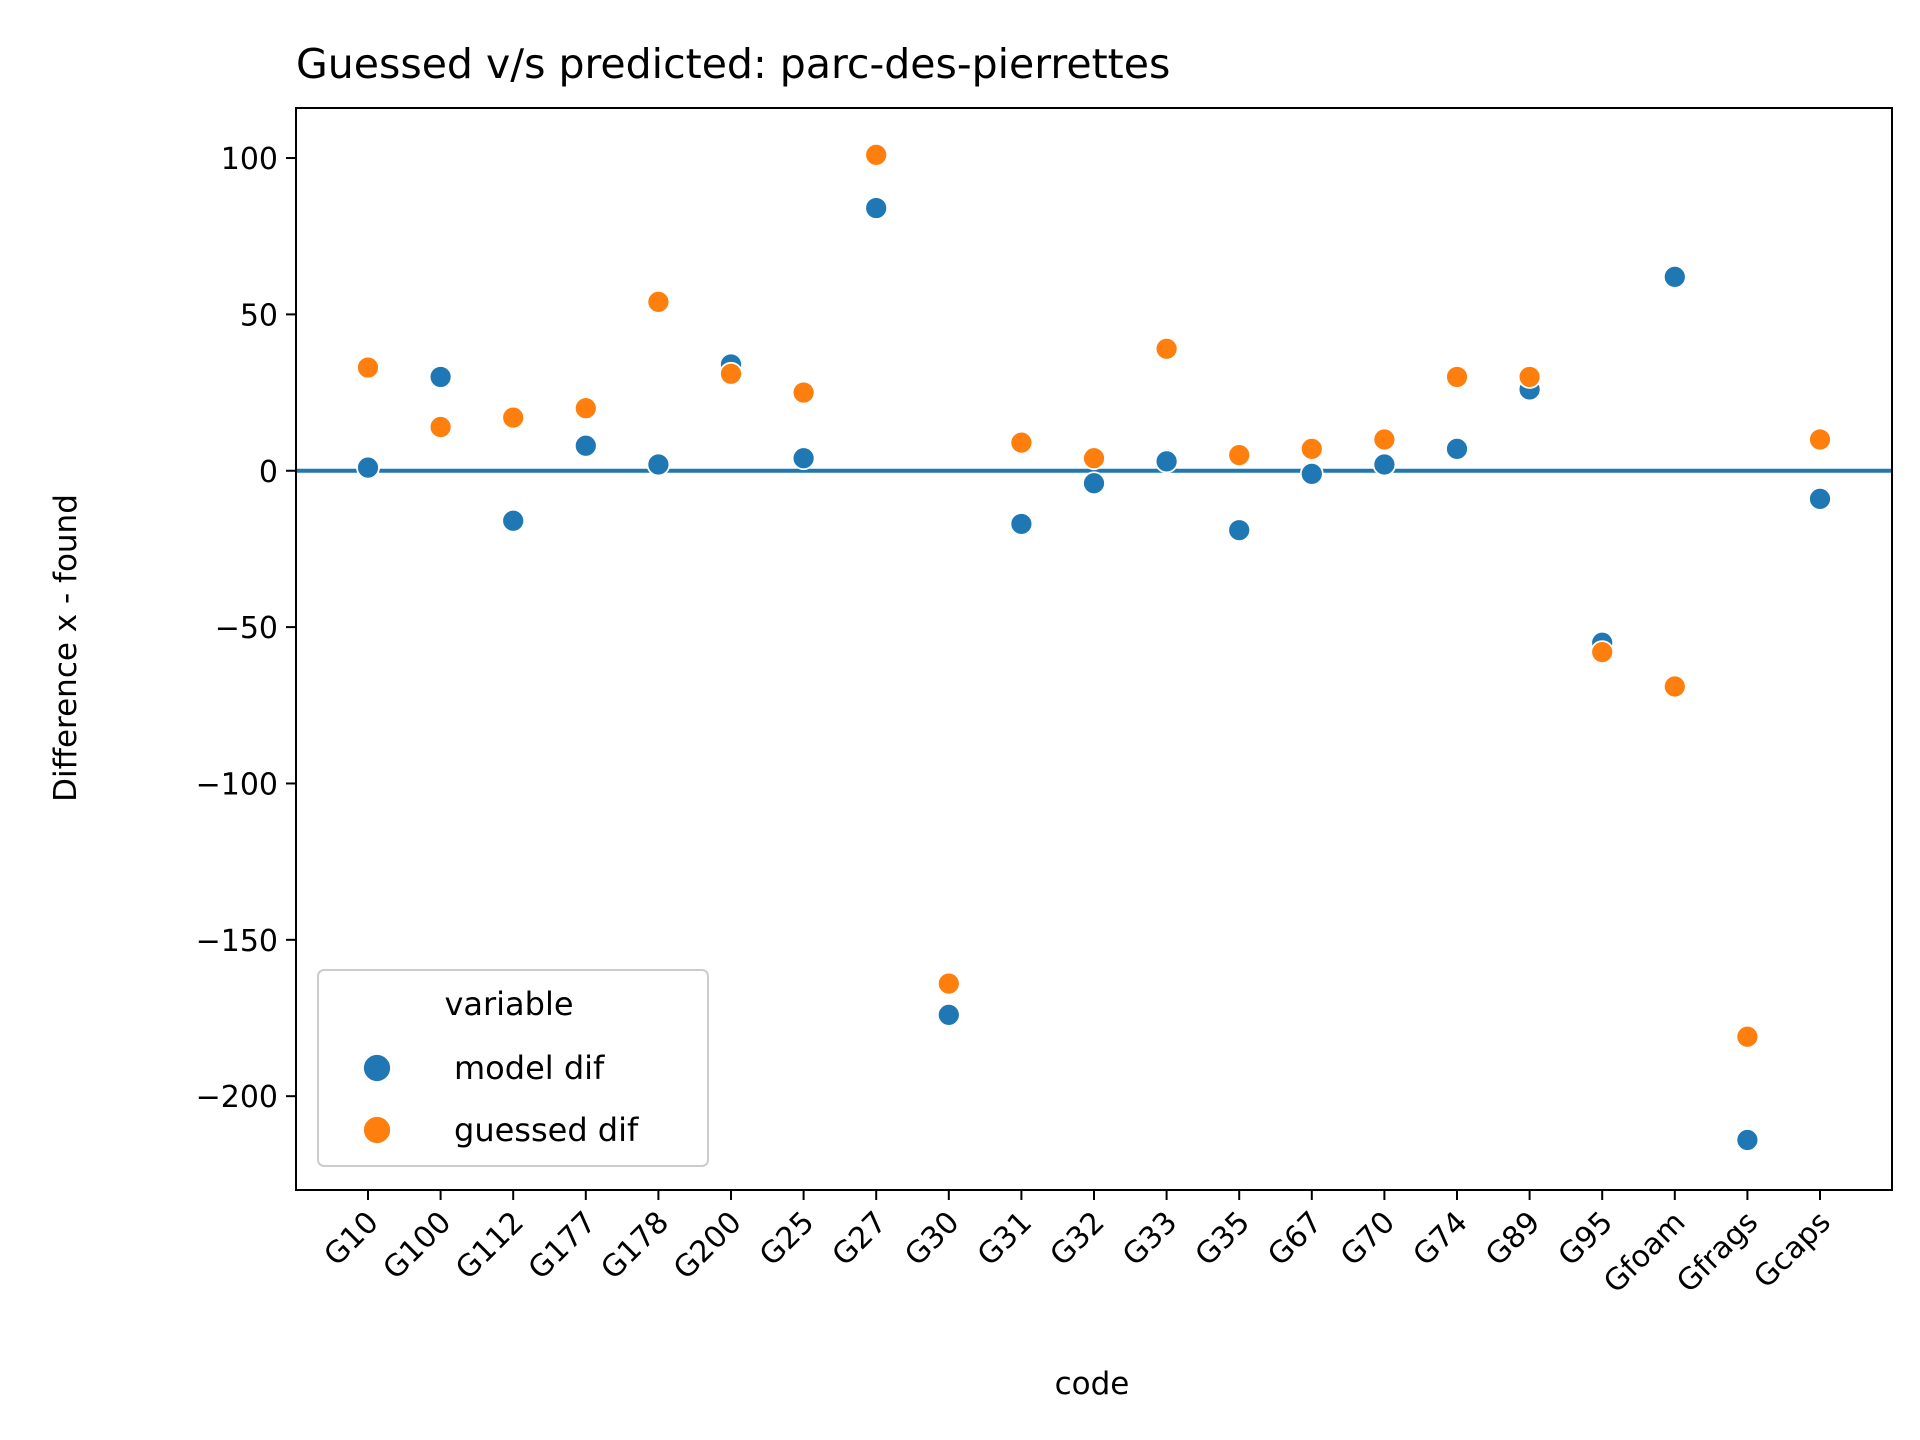 The image size is (1920, 1440). I want to click on y-tick-label: 0, so click(268, 472).